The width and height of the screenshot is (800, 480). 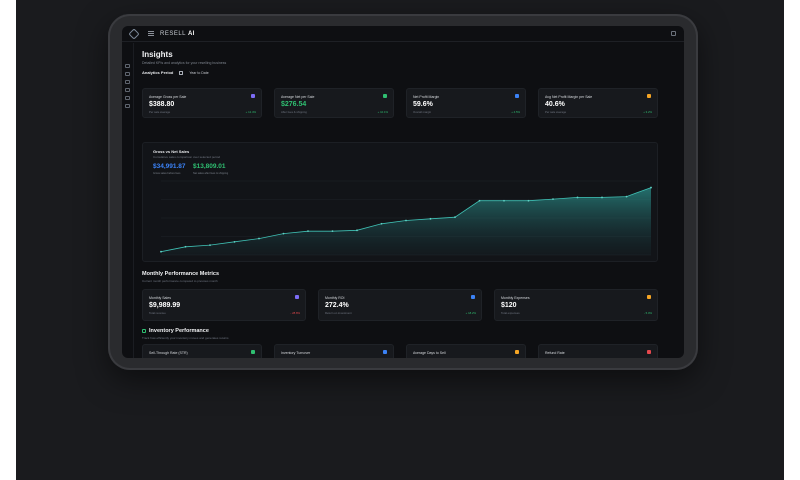 What do you see at coordinates (298, 97) in the screenshot?
I see `kpi-title: Average Net per Sale` at bounding box center [298, 97].